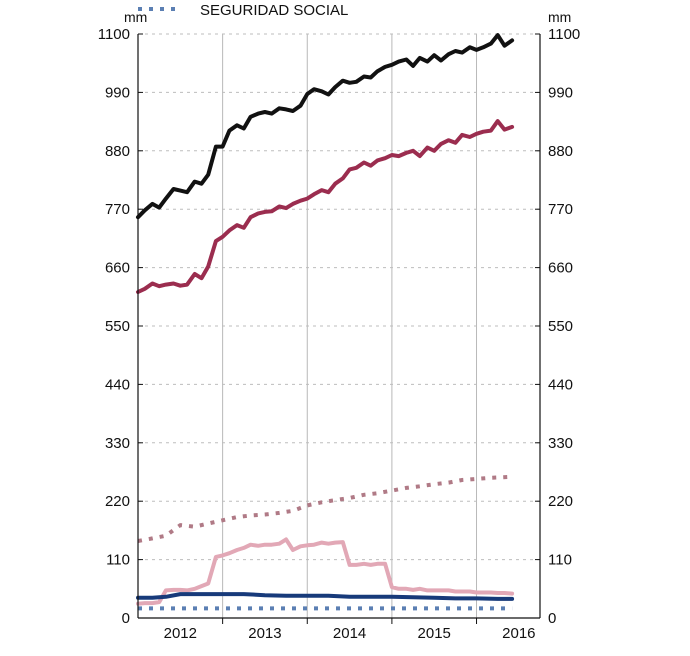  Describe the element at coordinates (135, 17) in the screenshot. I see `left-unit-label: mm` at that location.